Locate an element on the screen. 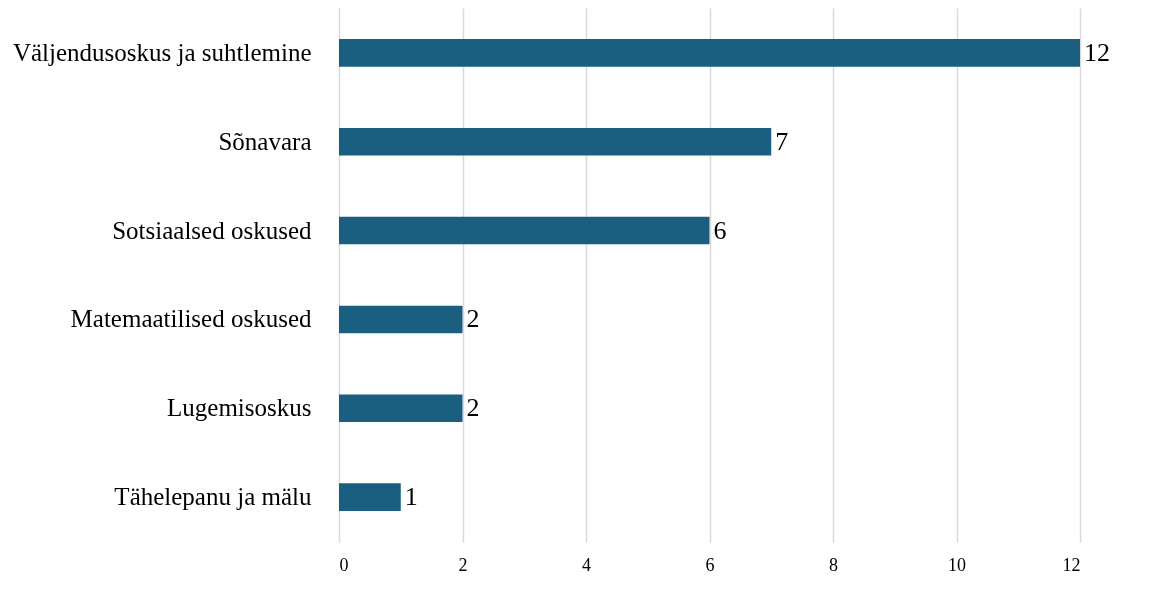  y-tick-label: Sõnavara is located at coordinates (265, 141).